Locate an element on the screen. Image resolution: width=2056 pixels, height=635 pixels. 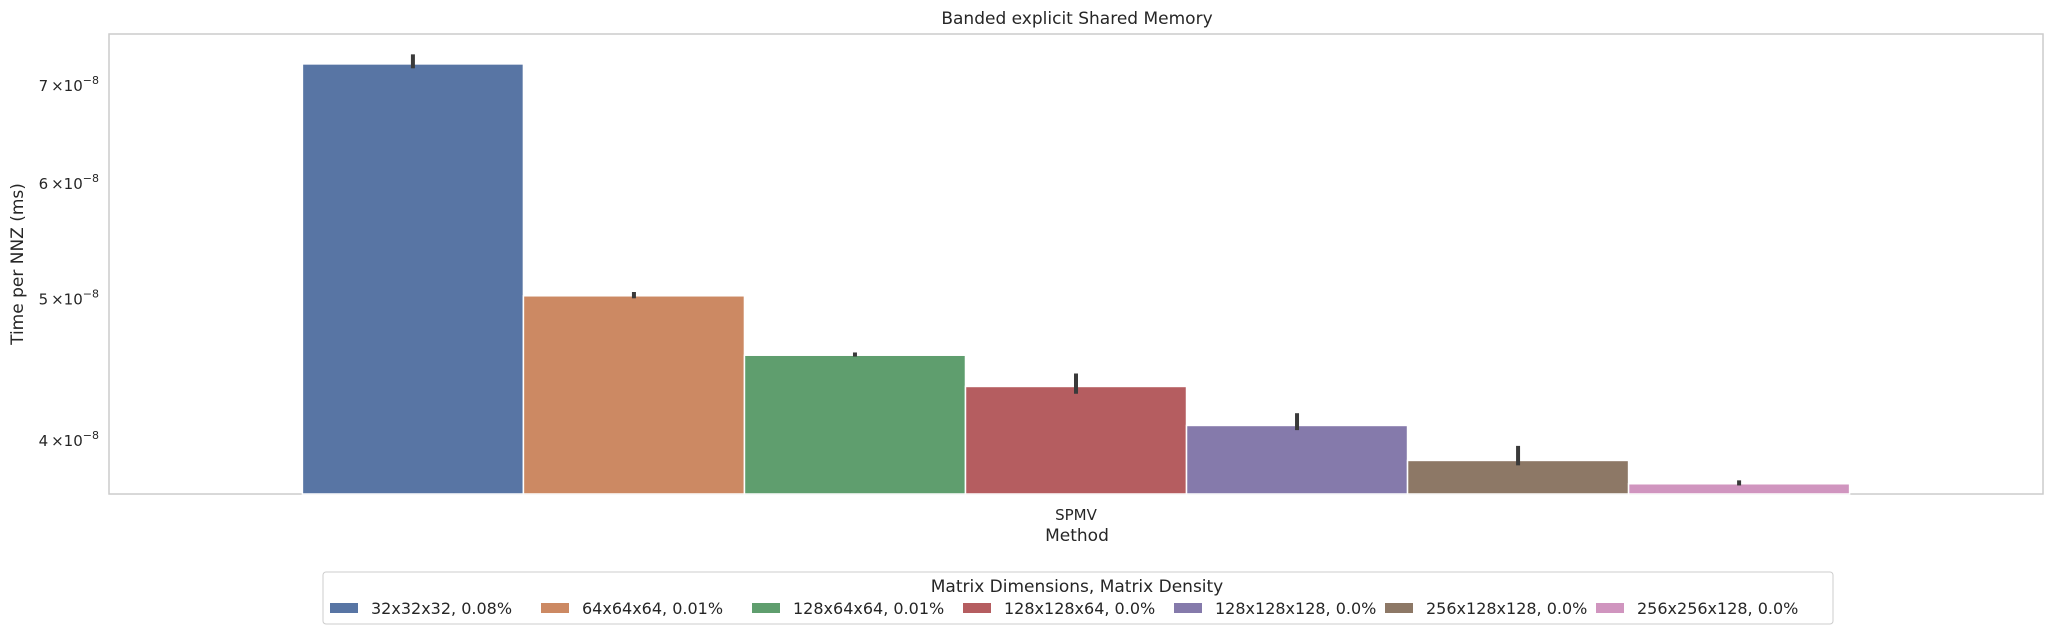
legend-label: 128x64x64, 0.01% is located at coordinates (868, 608).